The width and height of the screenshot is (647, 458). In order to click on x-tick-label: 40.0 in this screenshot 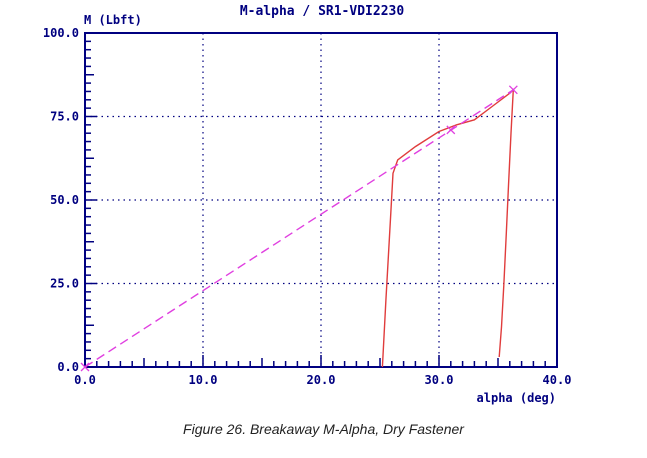, I will do `click(557, 380)`.